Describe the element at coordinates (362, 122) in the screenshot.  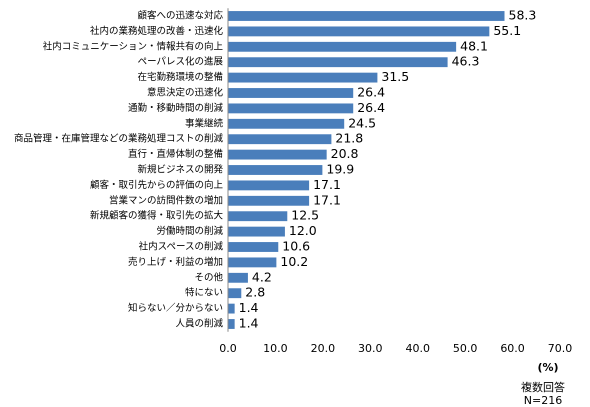
I see `value-label: 24.5` at that location.